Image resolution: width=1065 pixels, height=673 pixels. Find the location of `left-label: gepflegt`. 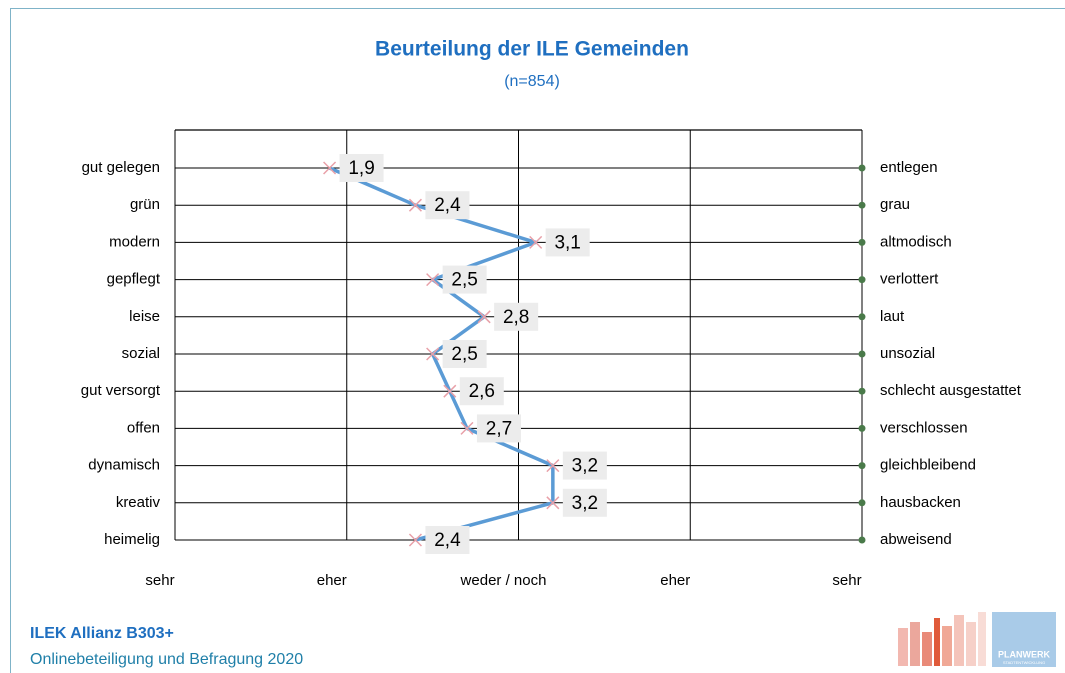

left-label: gepflegt is located at coordinates (134, 279).